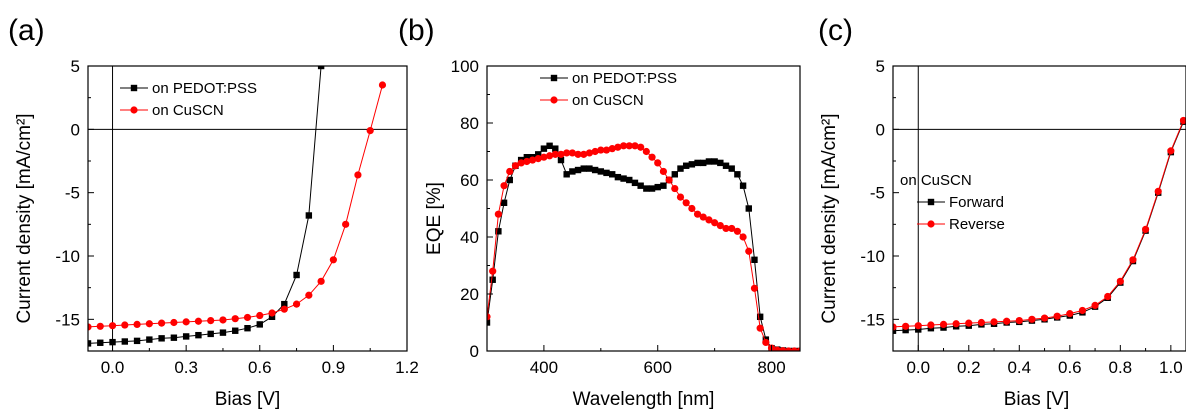  I want to click on panel-letter: (a), so click(26, 30).